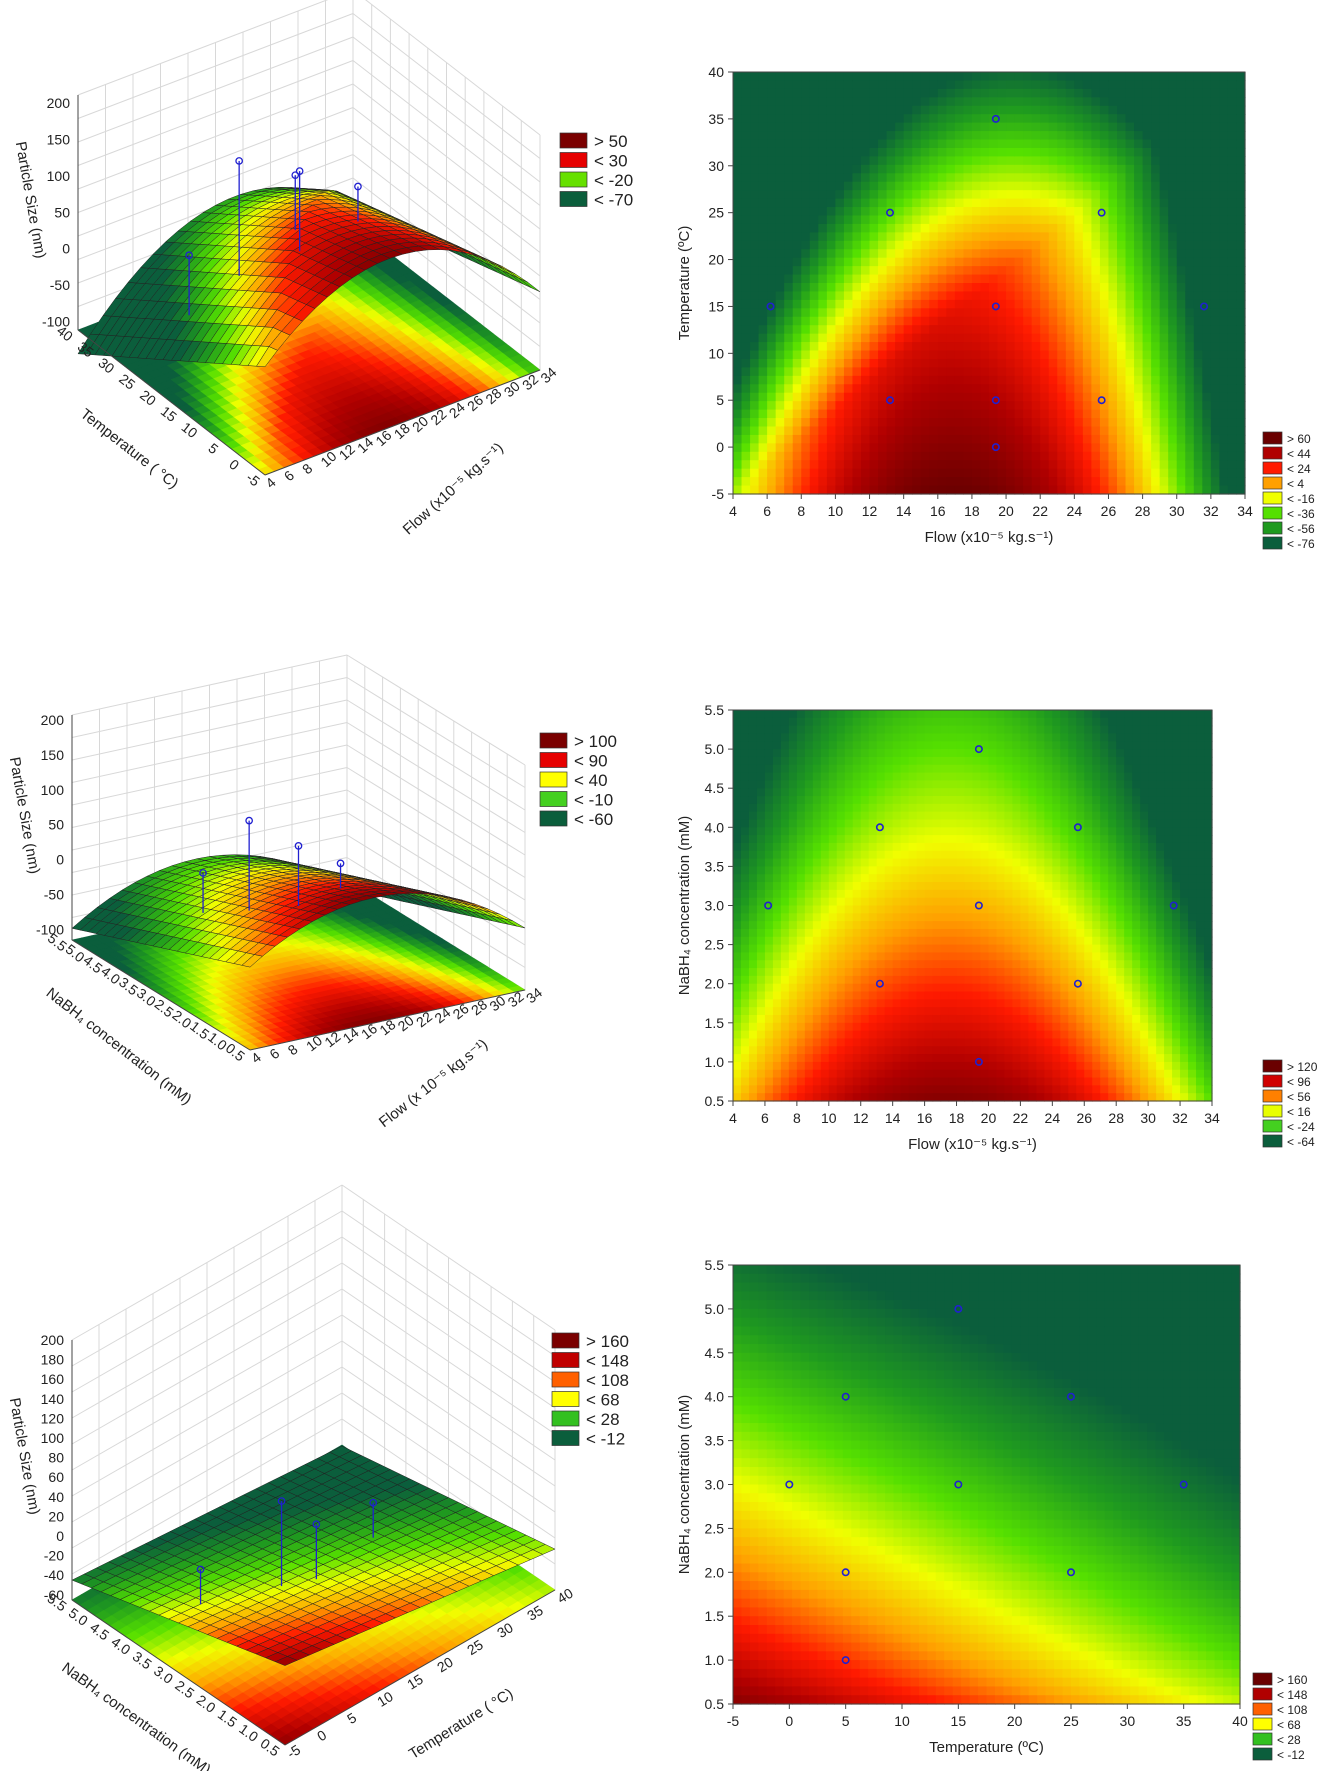 This screenshot has width=1325, height=1771. What do you see at coordinates (995, 118) in the screenshot?
I see `design-point` at bounding box center [995, 118].